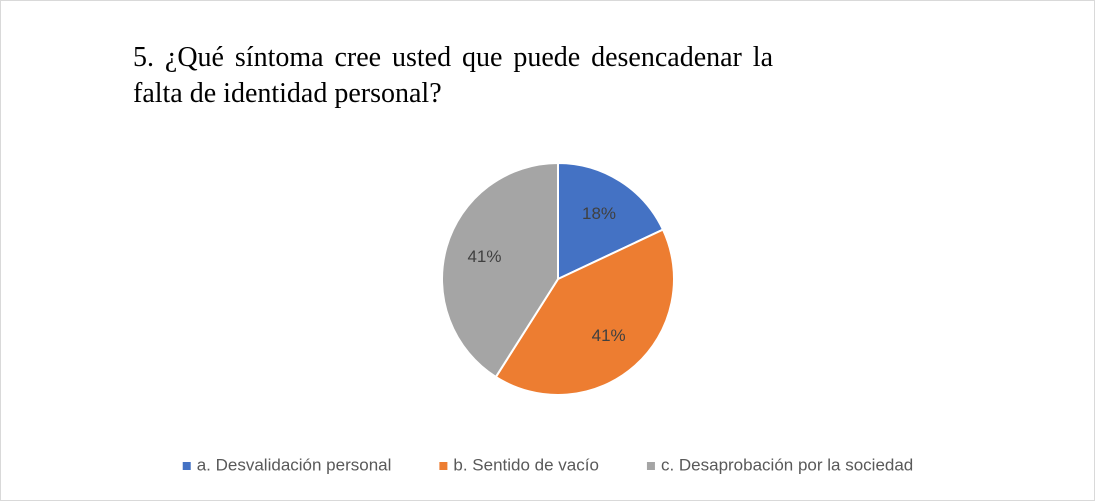 Image resolution: width=1096 pixels, height=502 pixels. Describe the element at coordinates (599, 213) in the screenshot. I see `data-label: 18%` at that location.